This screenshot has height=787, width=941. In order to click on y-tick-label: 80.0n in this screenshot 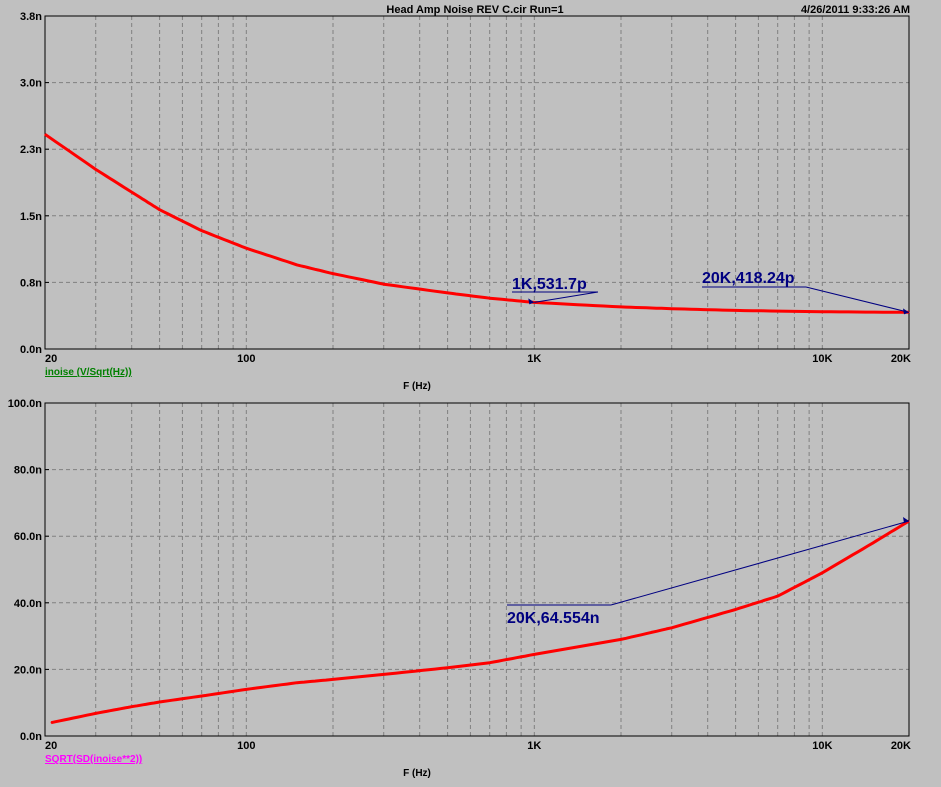, I will do `click(28, 471)`.